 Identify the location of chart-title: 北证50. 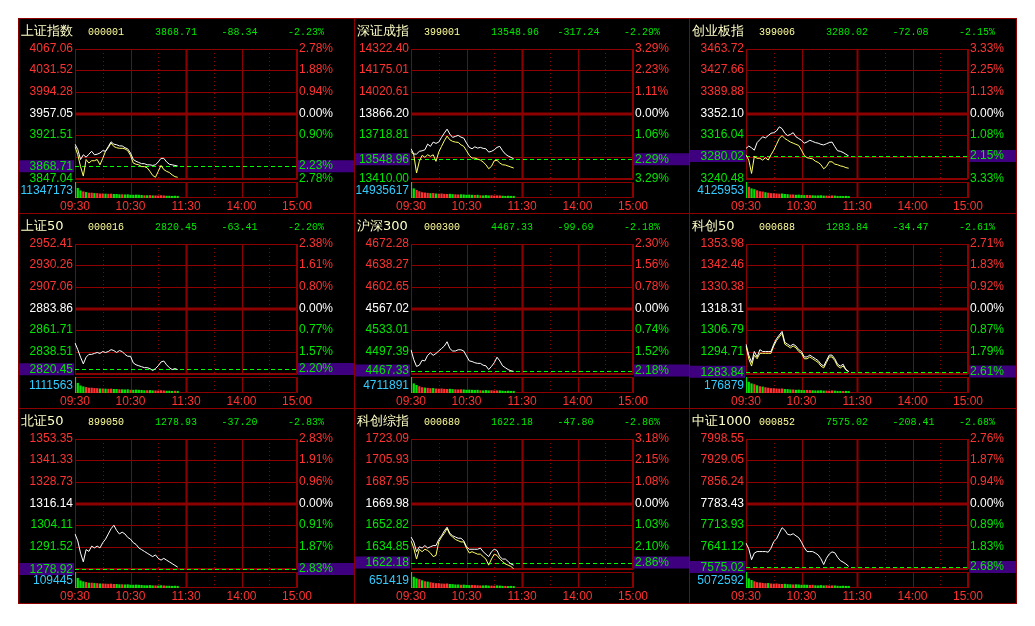
(42, 421).